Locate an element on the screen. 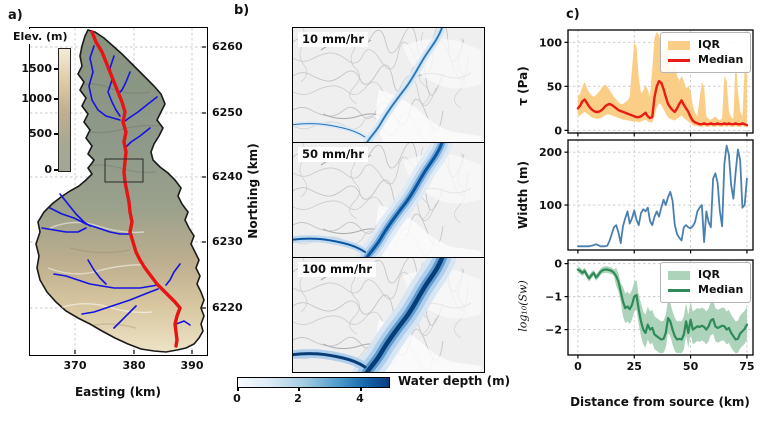 Image resolution: width=763 pixels, height=424 pixels. water-tick-0: 0 is located at coordinates (237, 398).